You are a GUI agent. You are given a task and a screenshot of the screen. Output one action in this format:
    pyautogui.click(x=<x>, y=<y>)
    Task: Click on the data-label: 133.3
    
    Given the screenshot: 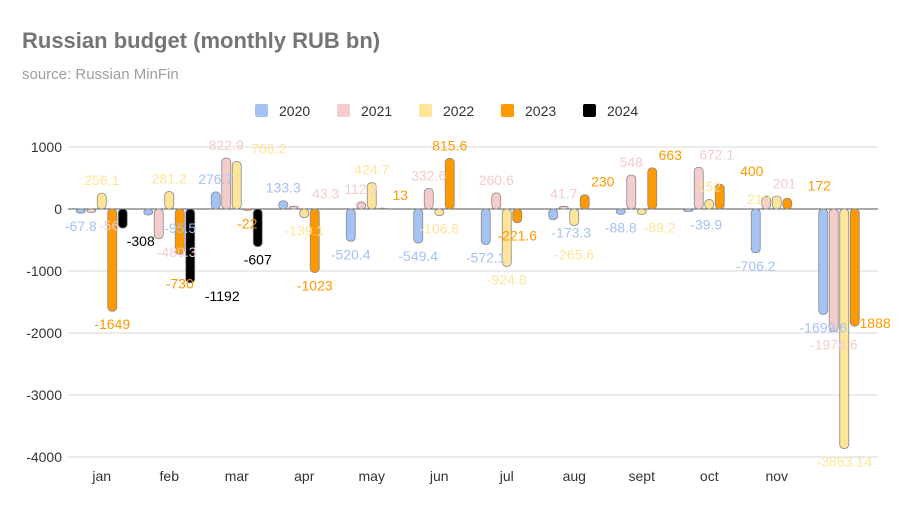 What is the action you would take?
    pyautogui.click(x=283, y=188)
    